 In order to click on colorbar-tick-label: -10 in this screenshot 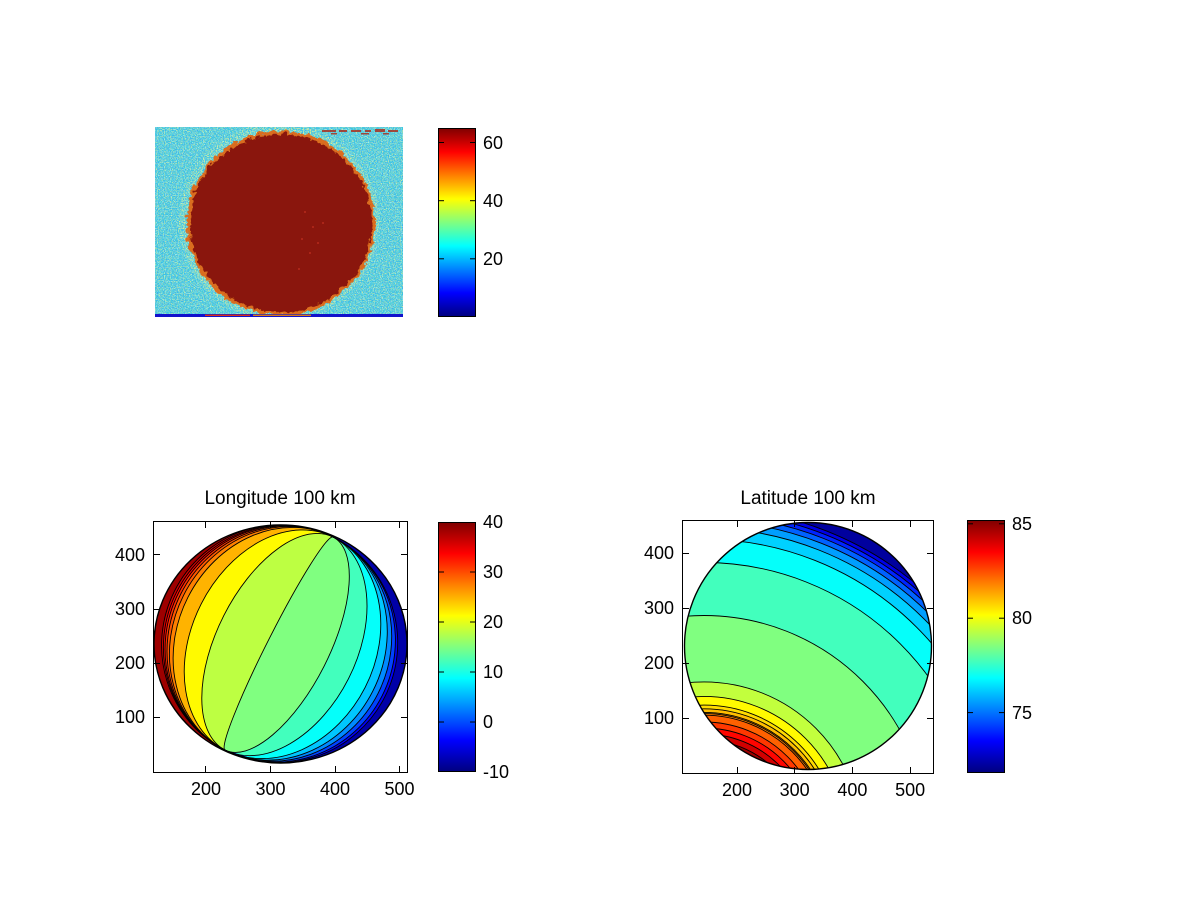, I will do `click(496, 772)`.